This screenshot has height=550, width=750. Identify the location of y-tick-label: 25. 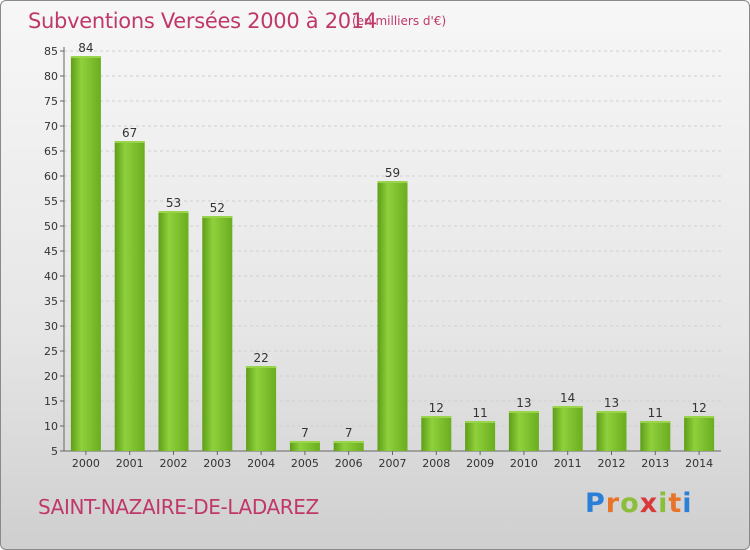
(51, 351).